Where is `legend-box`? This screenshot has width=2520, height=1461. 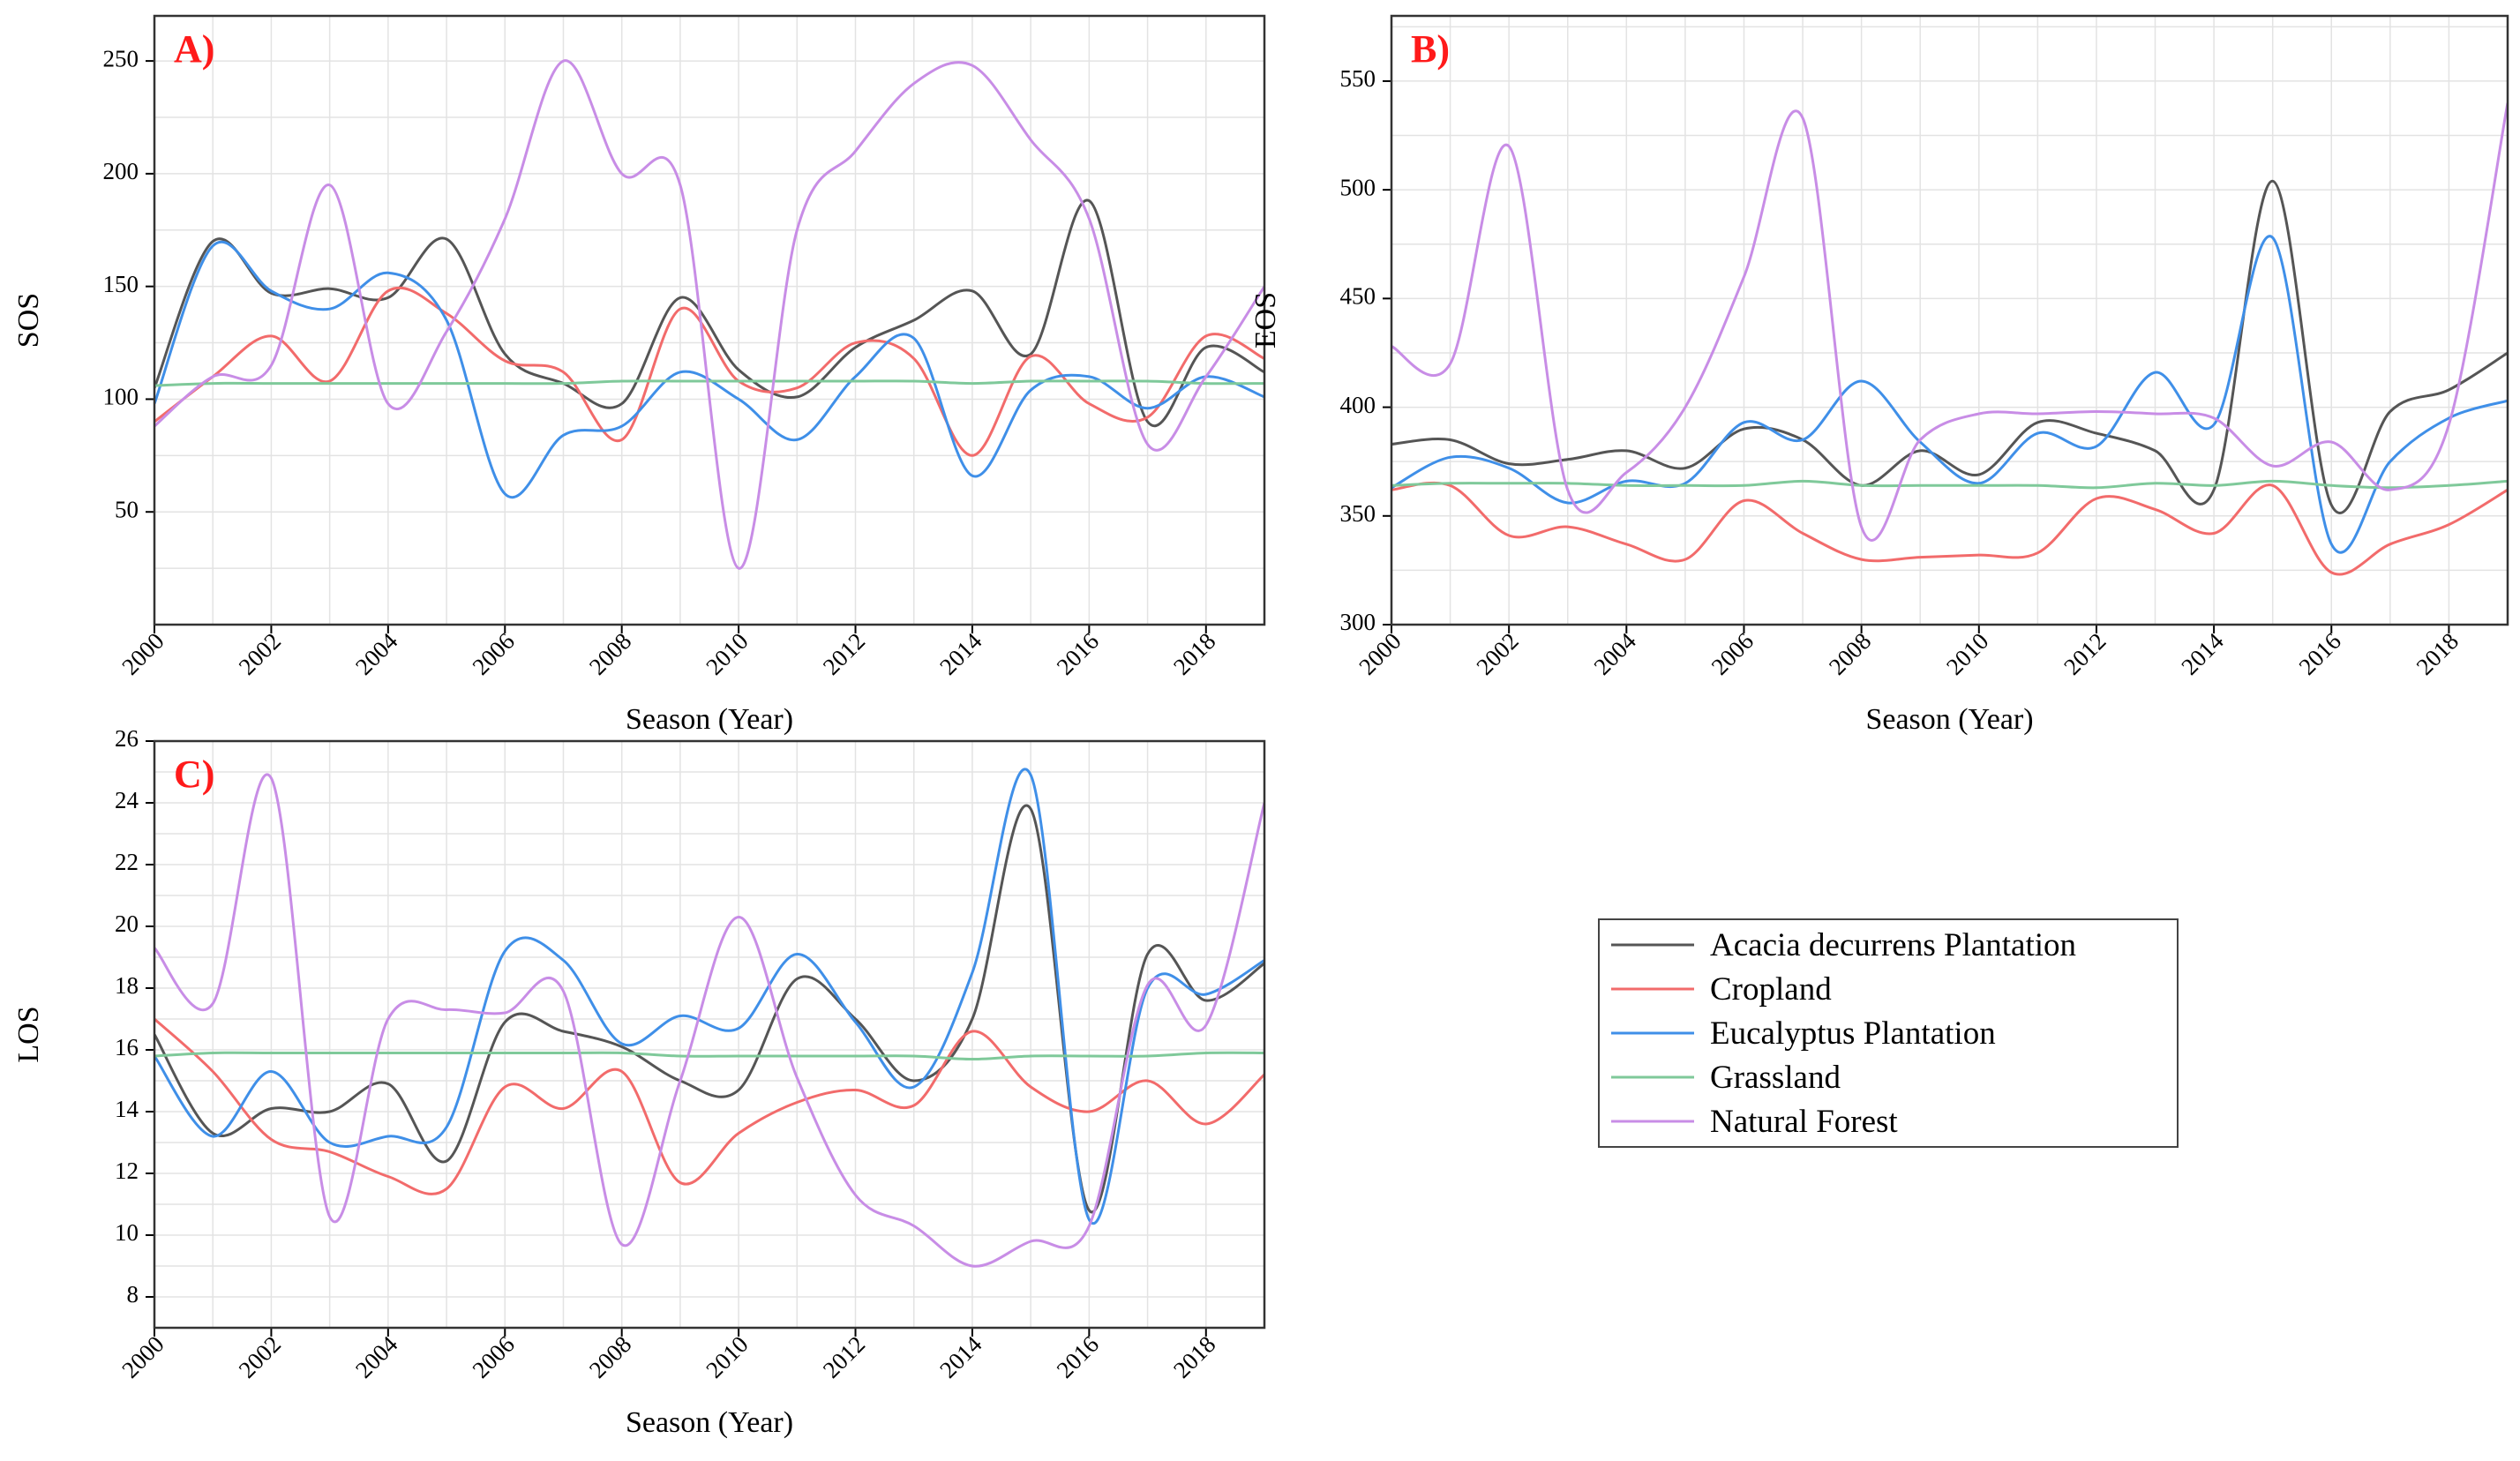
legend-box is located at coordinates (1888, 1033).